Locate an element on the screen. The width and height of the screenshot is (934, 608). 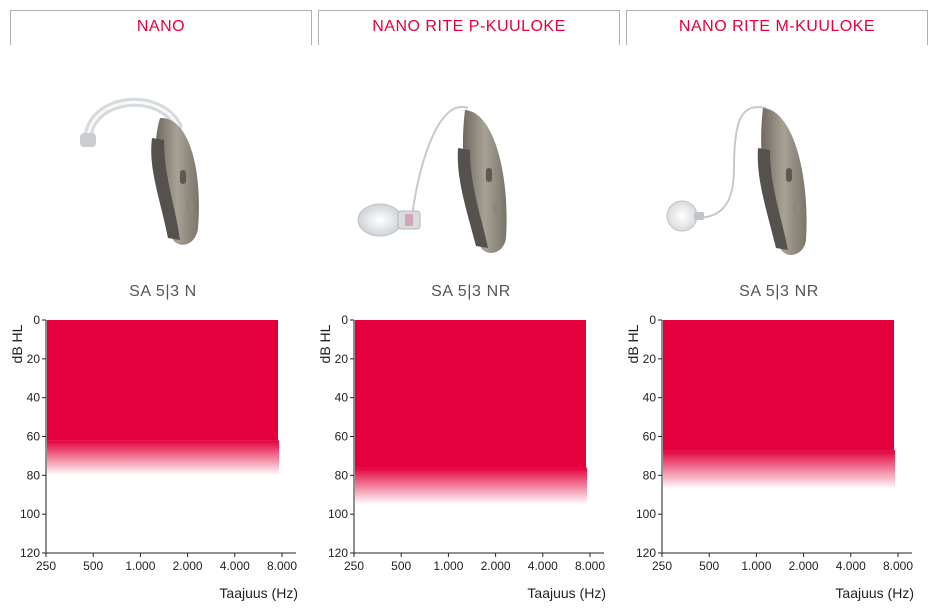
panel-header: NANO RITE M-KUULOKE is located at coordinates (777, 27).